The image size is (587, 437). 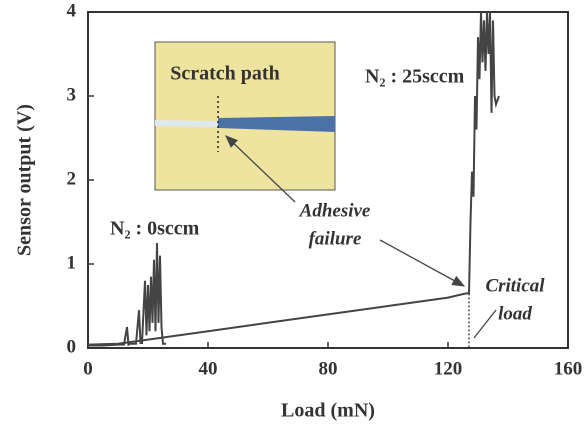 I want to click on inset-image, so click(x=245, y=116).